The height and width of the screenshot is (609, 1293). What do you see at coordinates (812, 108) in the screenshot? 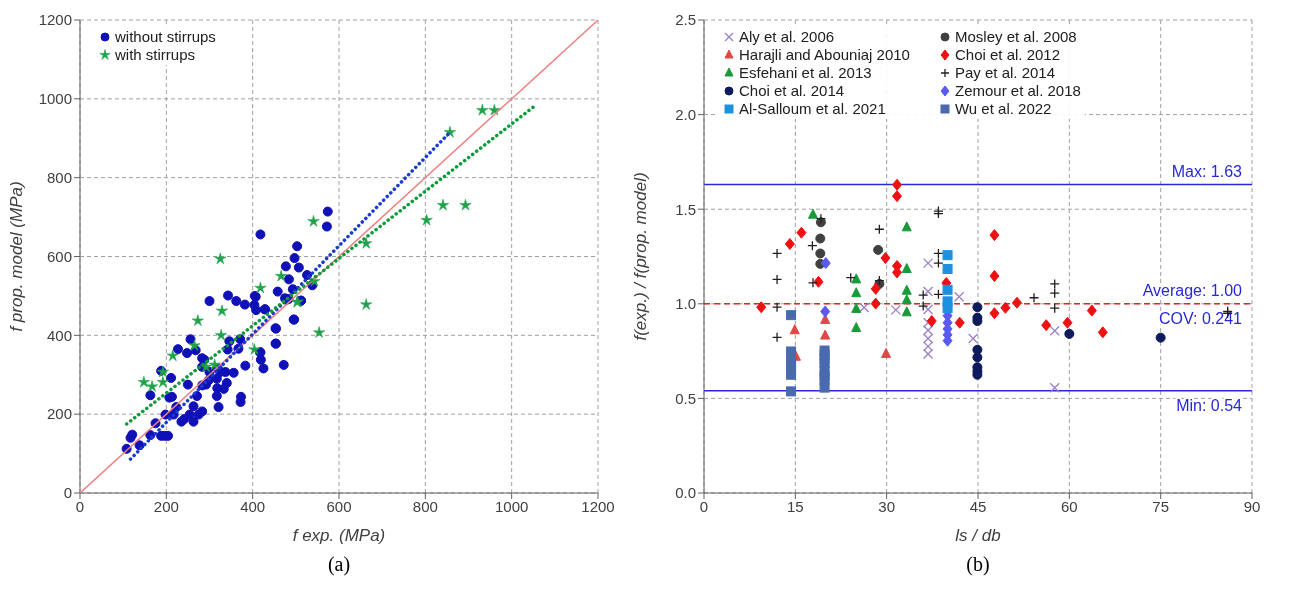
I see `legend-label: Al-Salloum et al. 2021` at bounding box center [812, 108].